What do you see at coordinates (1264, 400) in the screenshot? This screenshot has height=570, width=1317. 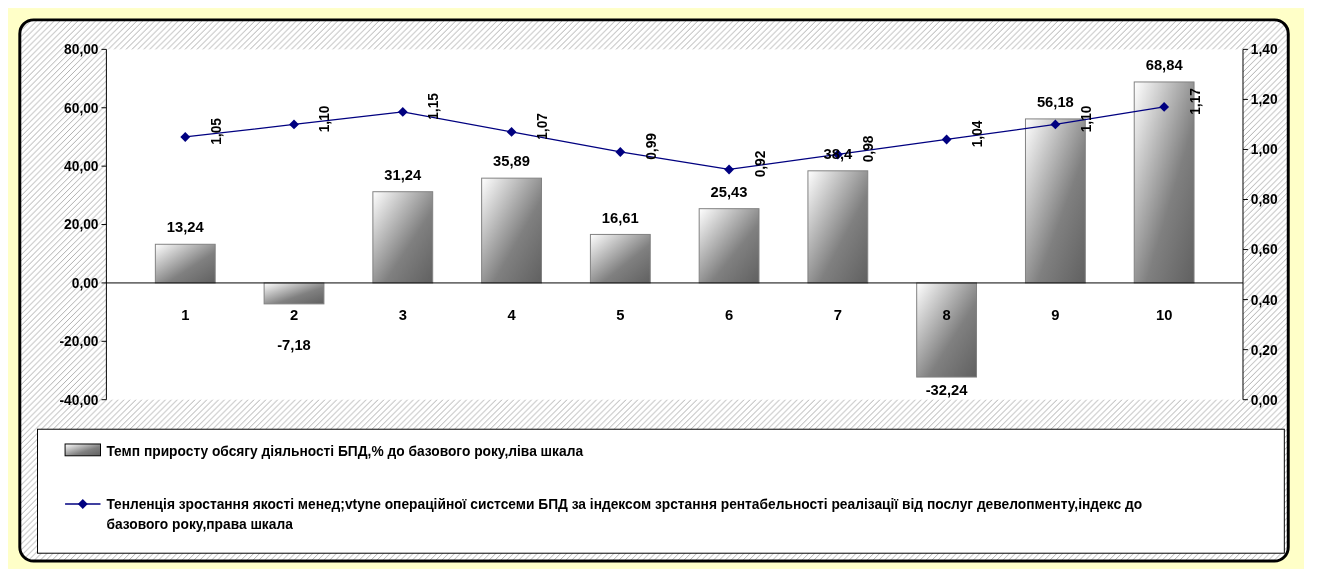 I see `y2-tick-label: 0,00` at bounding box center [1264, 400].